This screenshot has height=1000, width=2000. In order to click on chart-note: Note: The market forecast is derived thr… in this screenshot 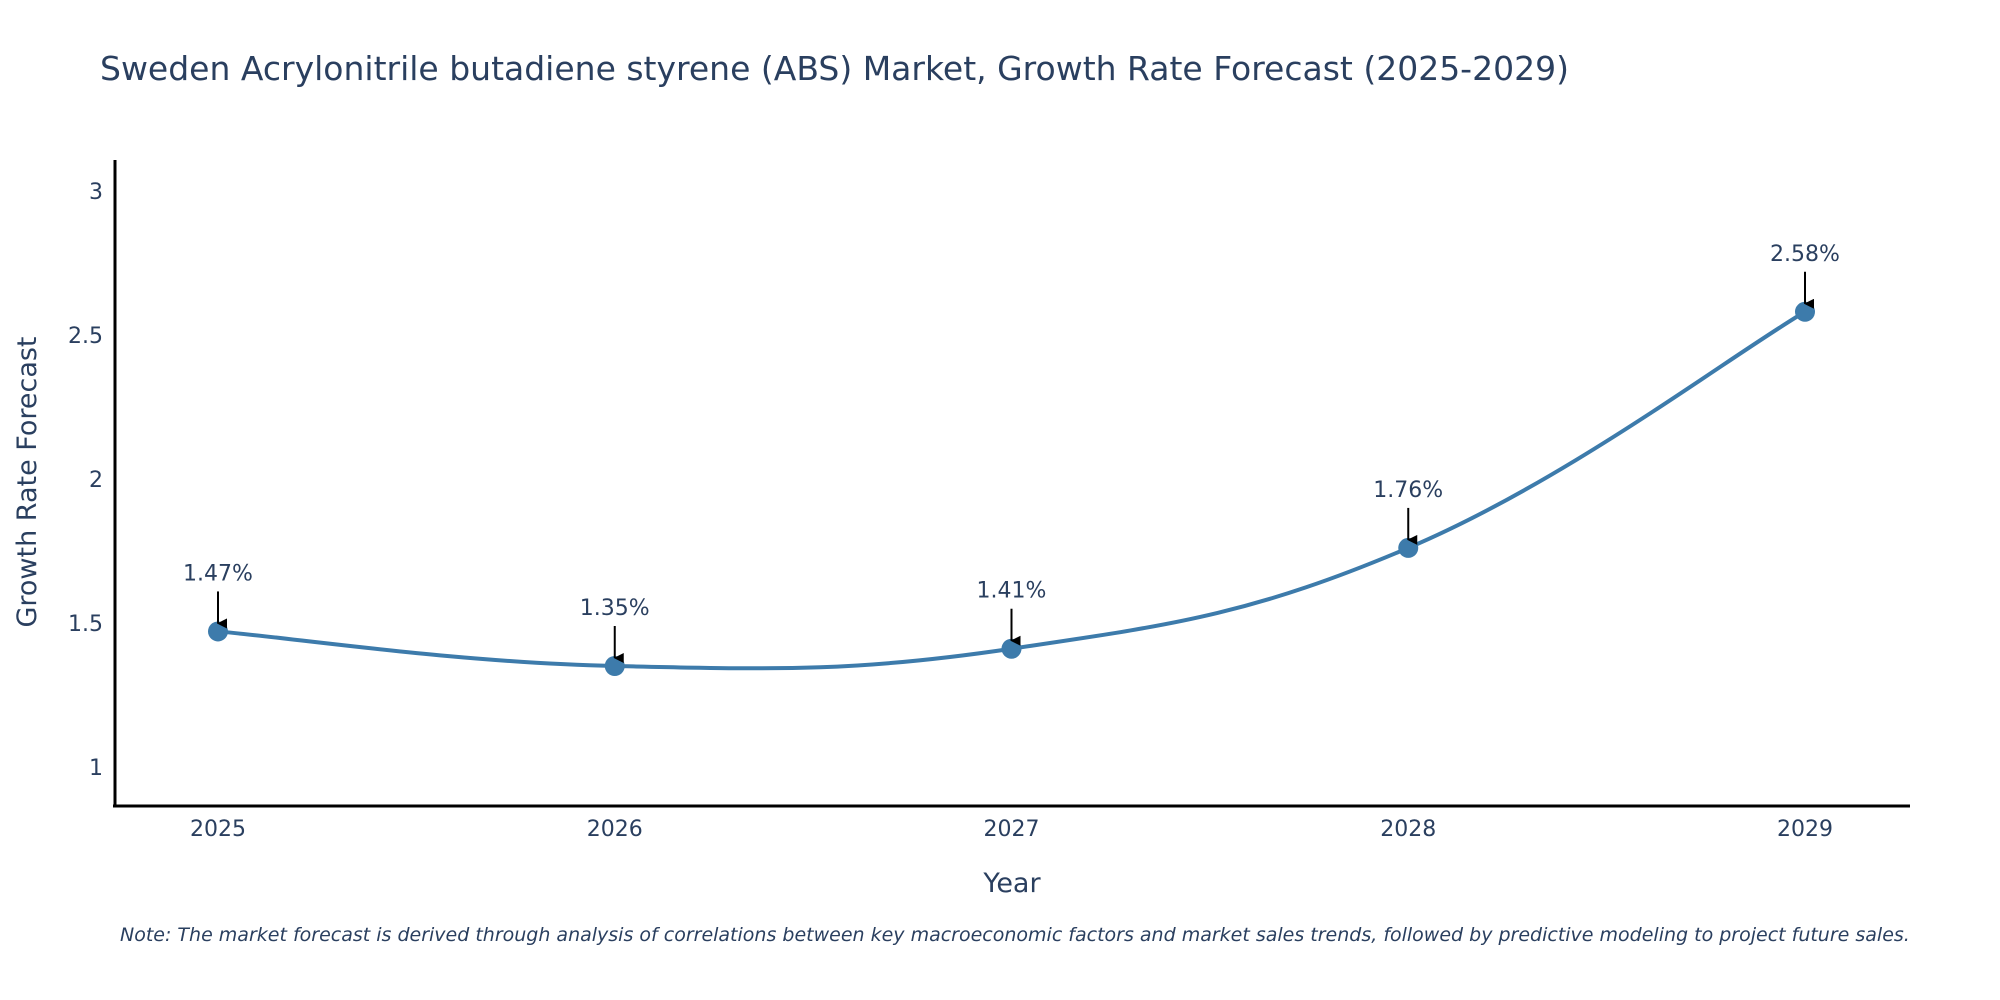, I will do `click(1015, 935)`.